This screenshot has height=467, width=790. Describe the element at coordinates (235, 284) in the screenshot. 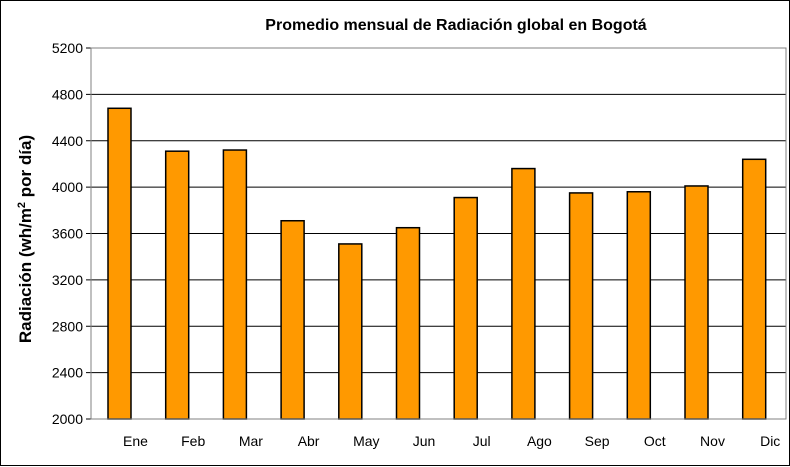

I see `bar-mar` at that location.